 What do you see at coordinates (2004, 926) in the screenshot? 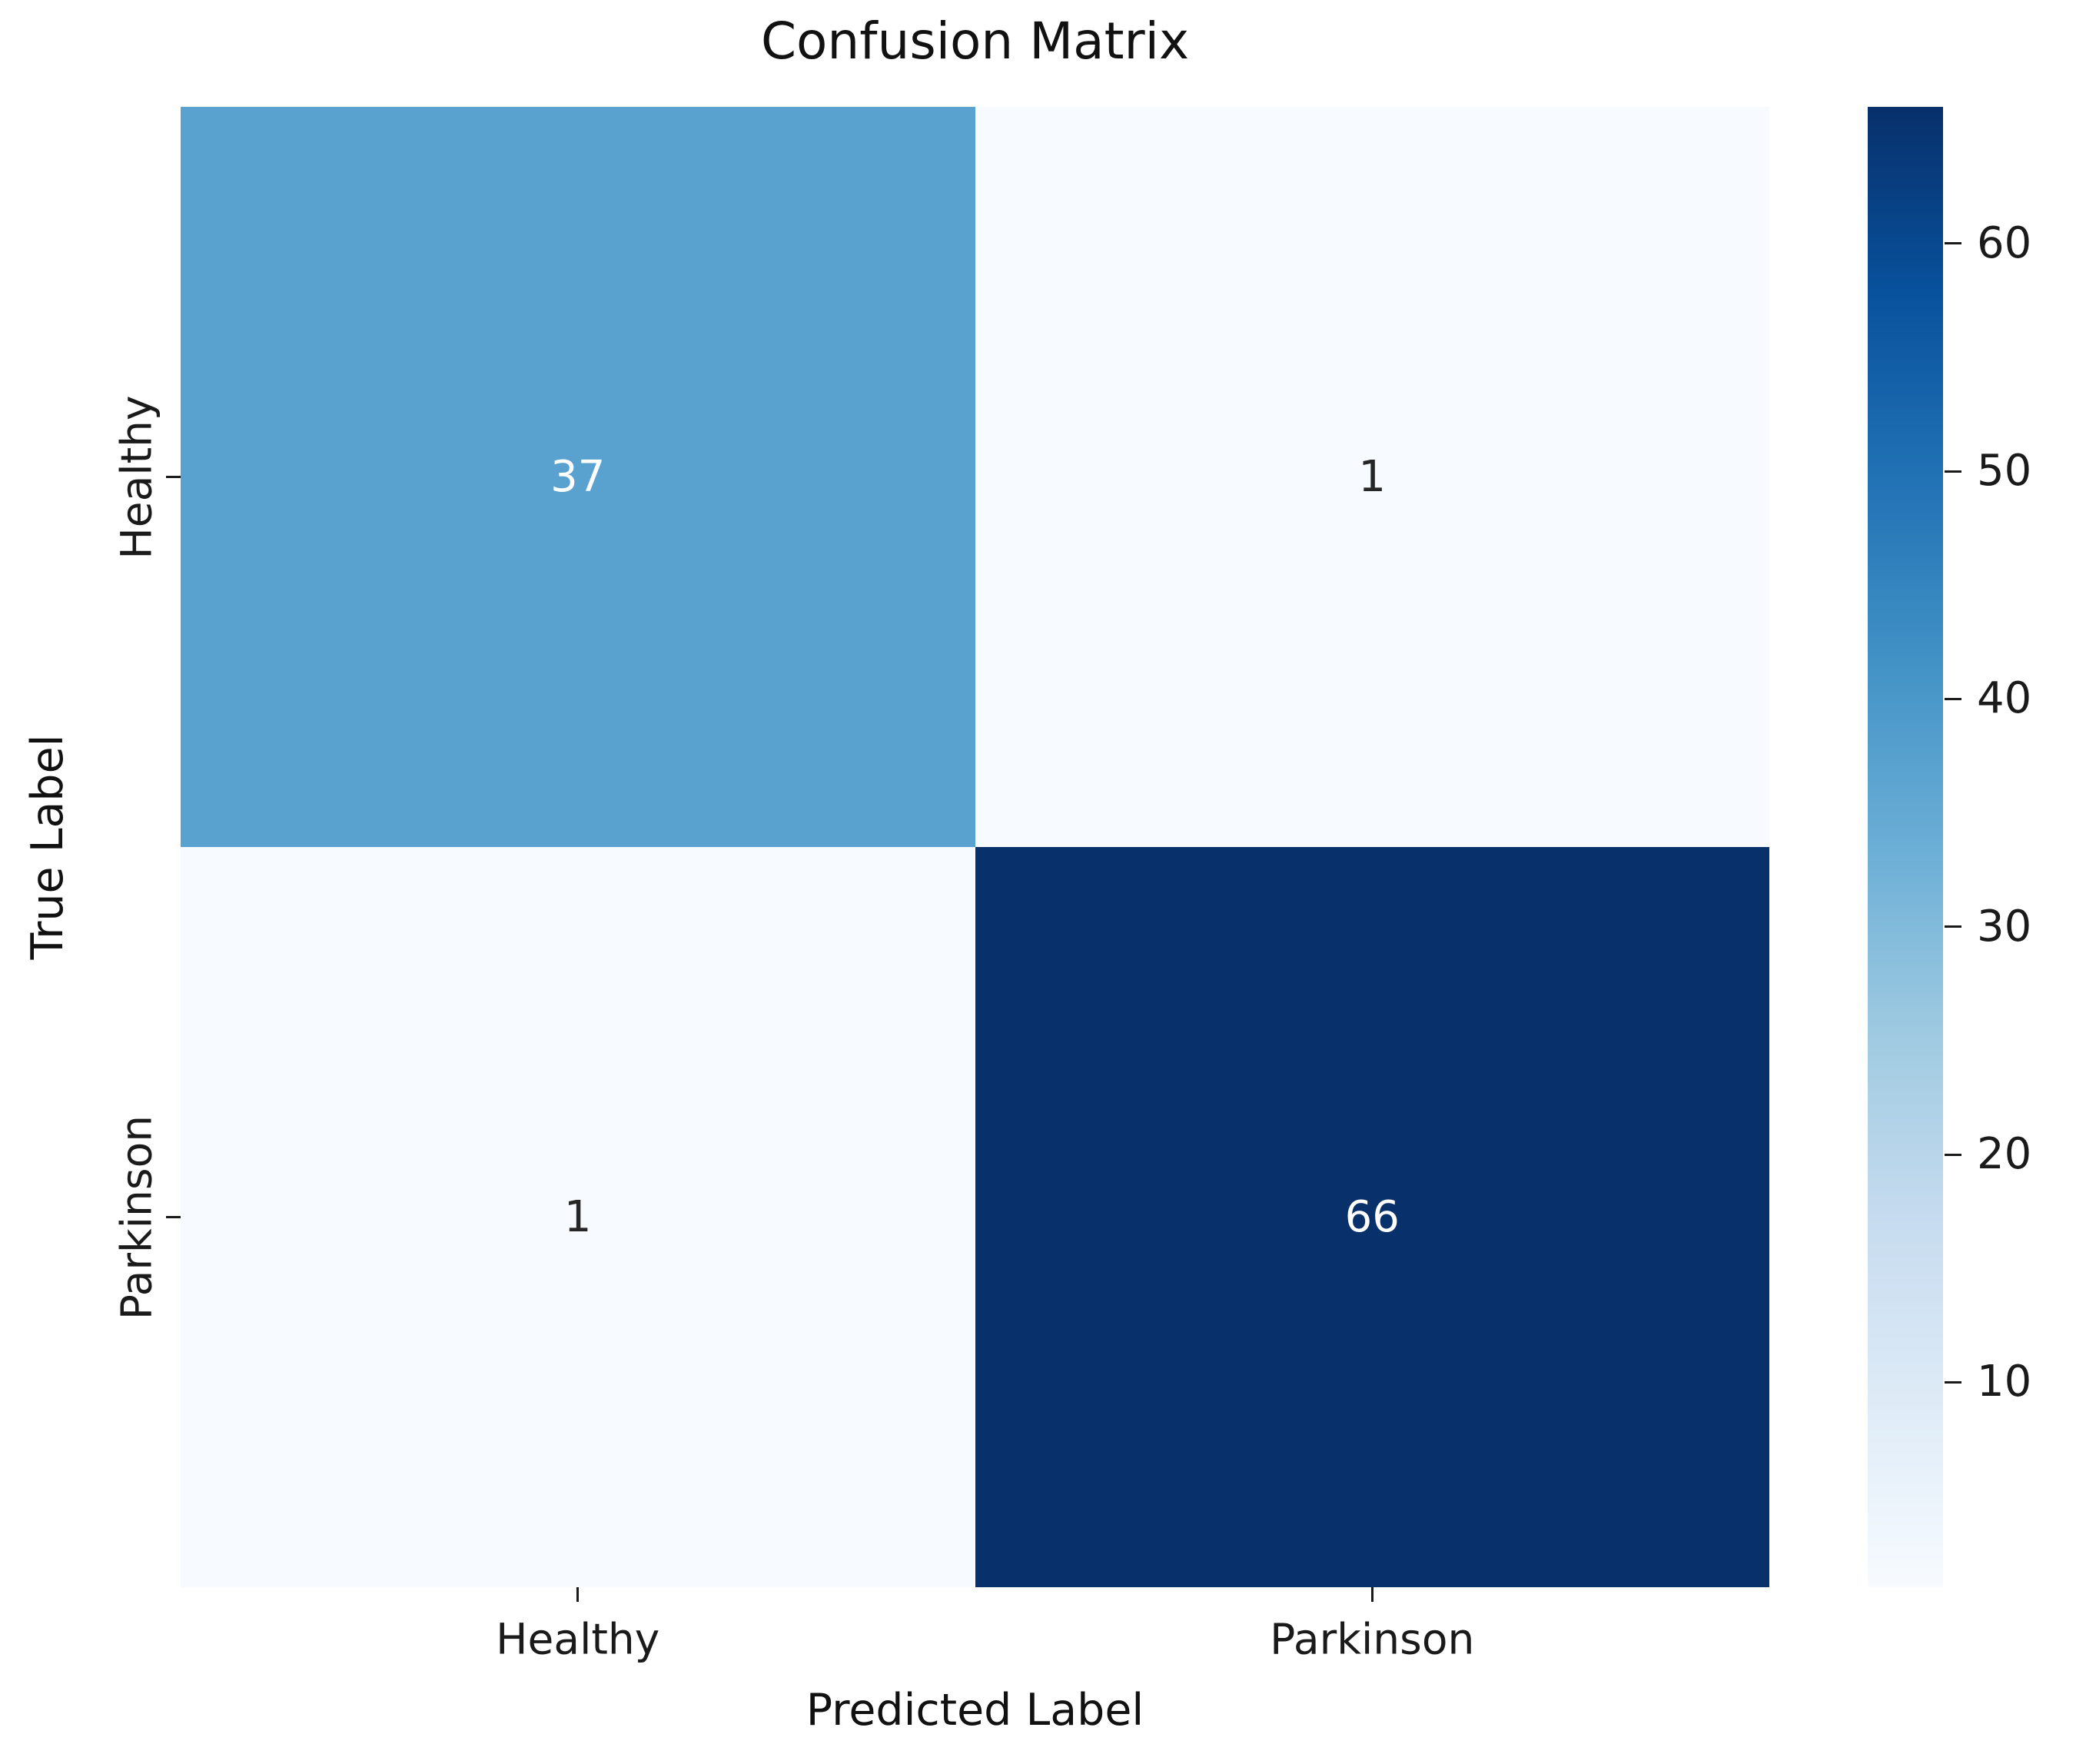
I see `colorbar-tick-label-30: 30` at bounding box center [2004, 926].